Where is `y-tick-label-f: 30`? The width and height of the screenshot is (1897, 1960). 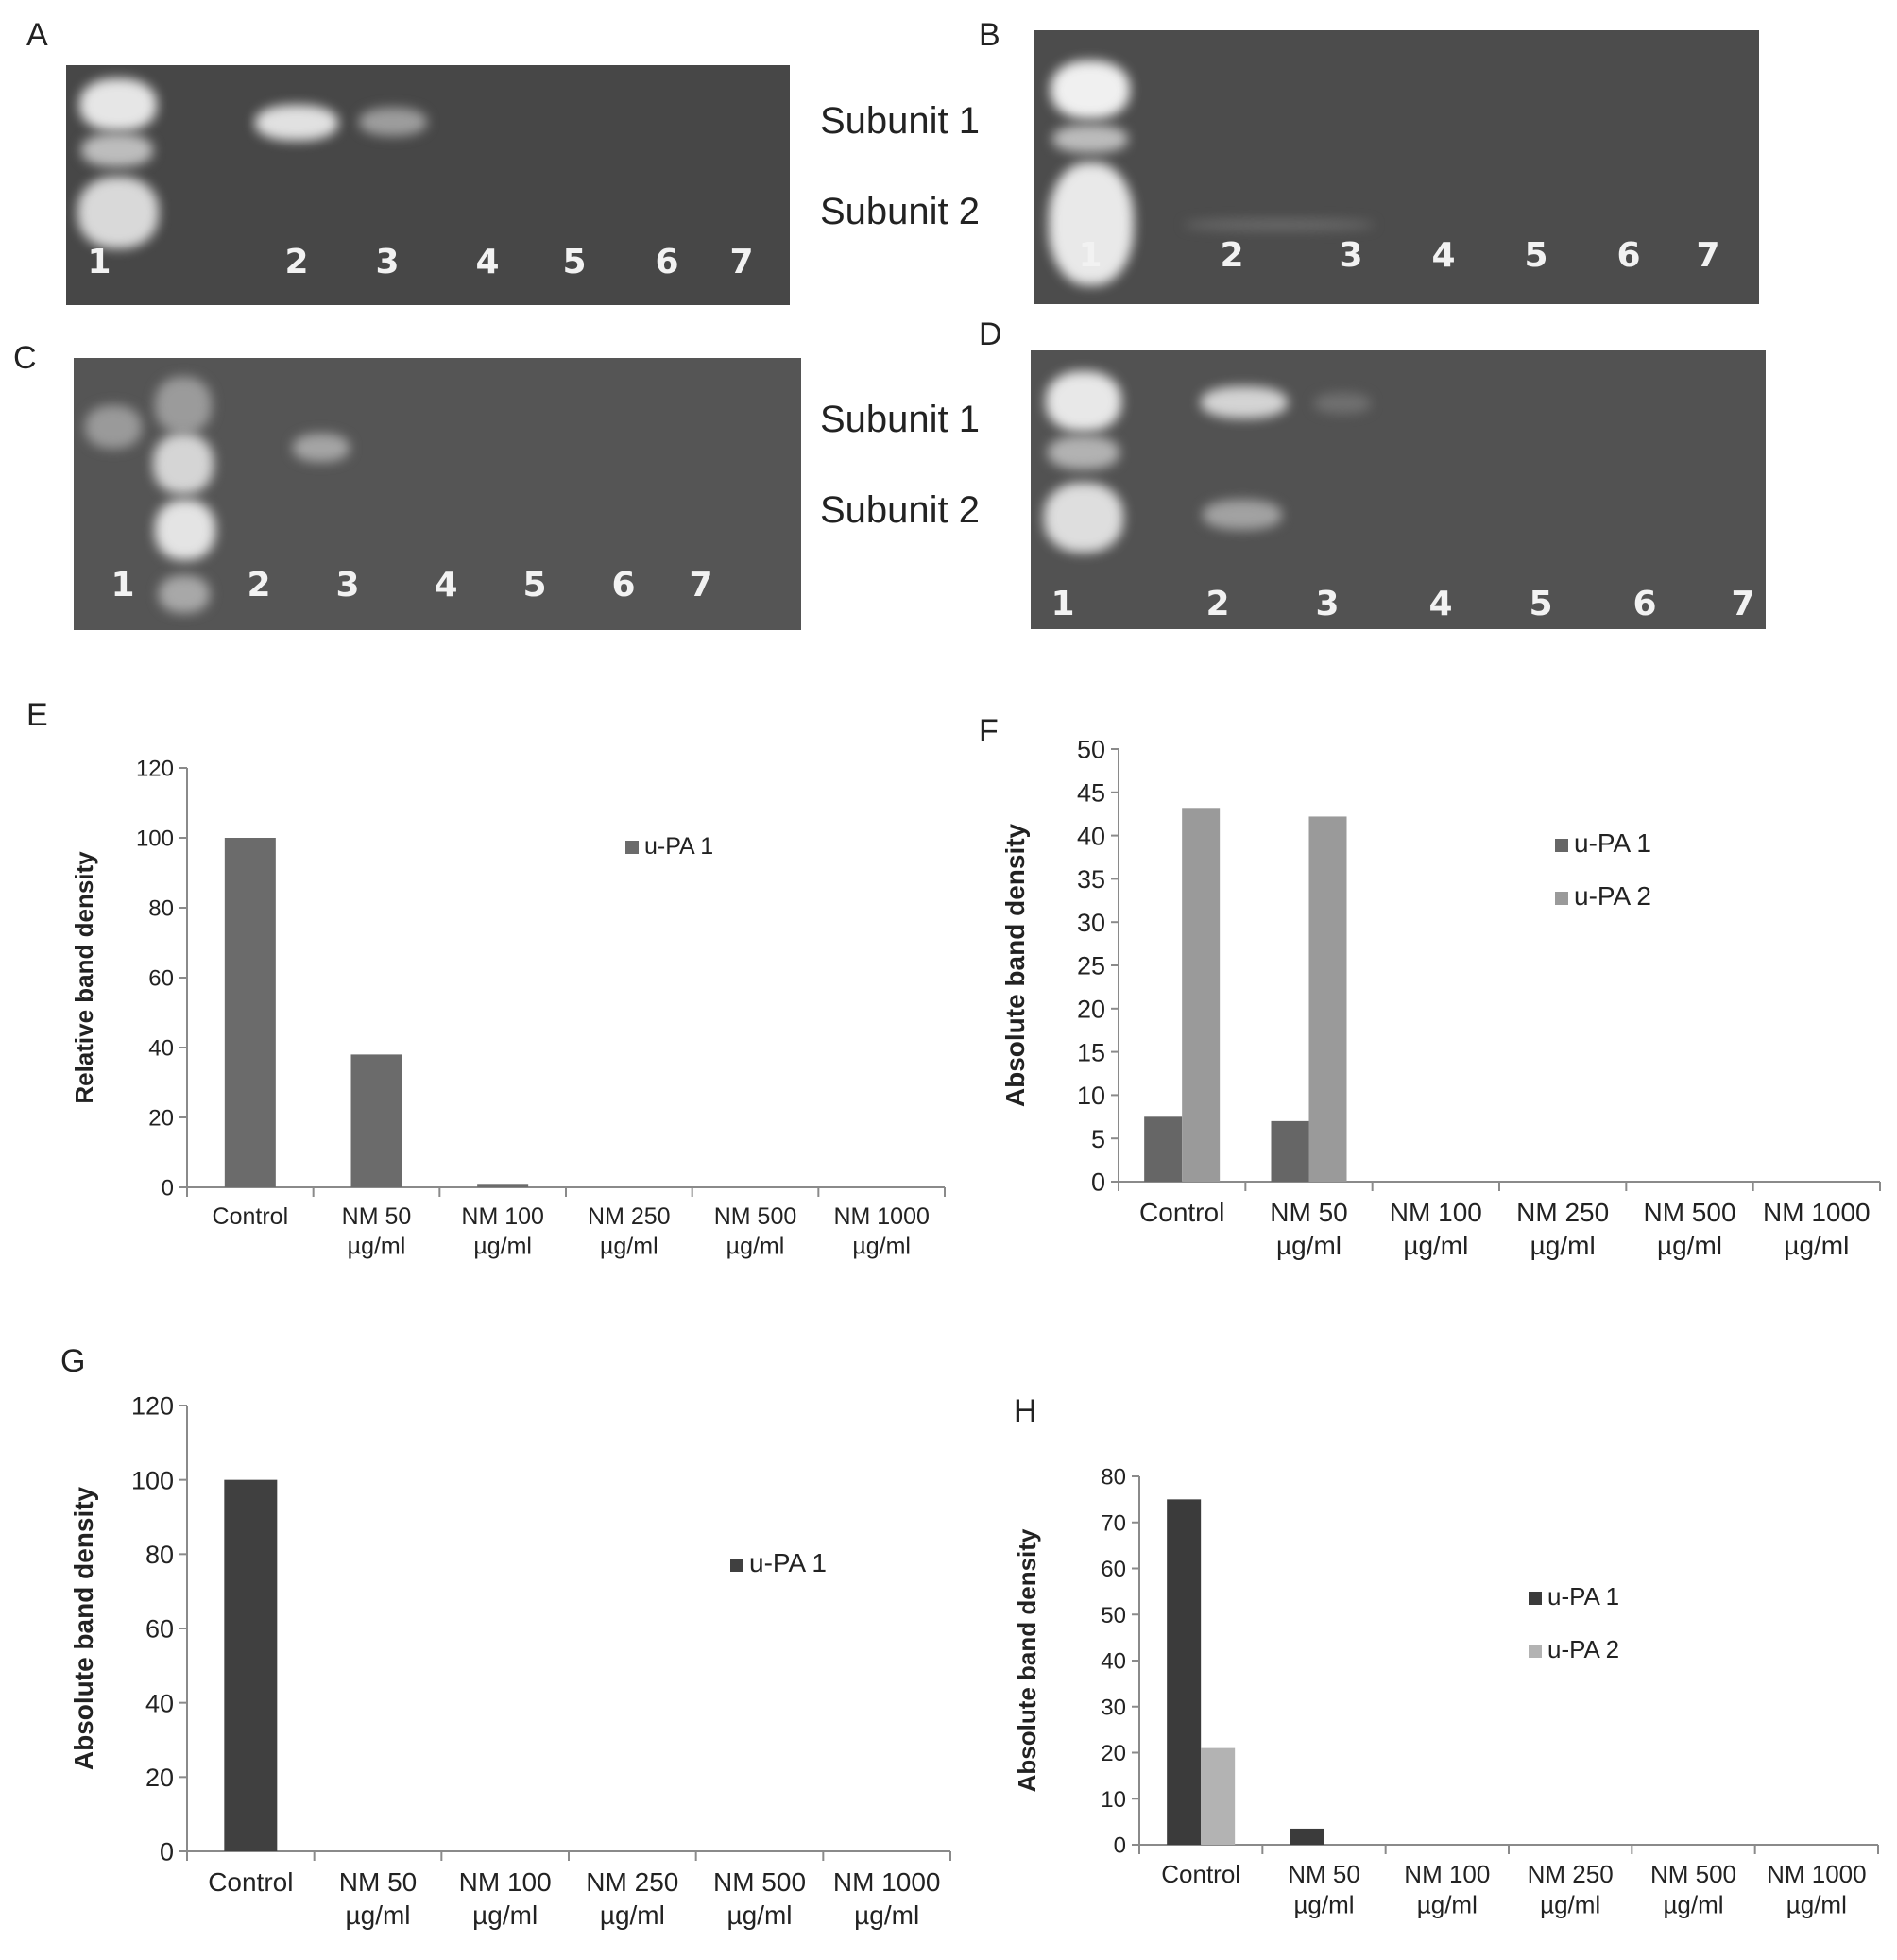 y-tick-label-f: 30 is located at coordinates (1091, 923).